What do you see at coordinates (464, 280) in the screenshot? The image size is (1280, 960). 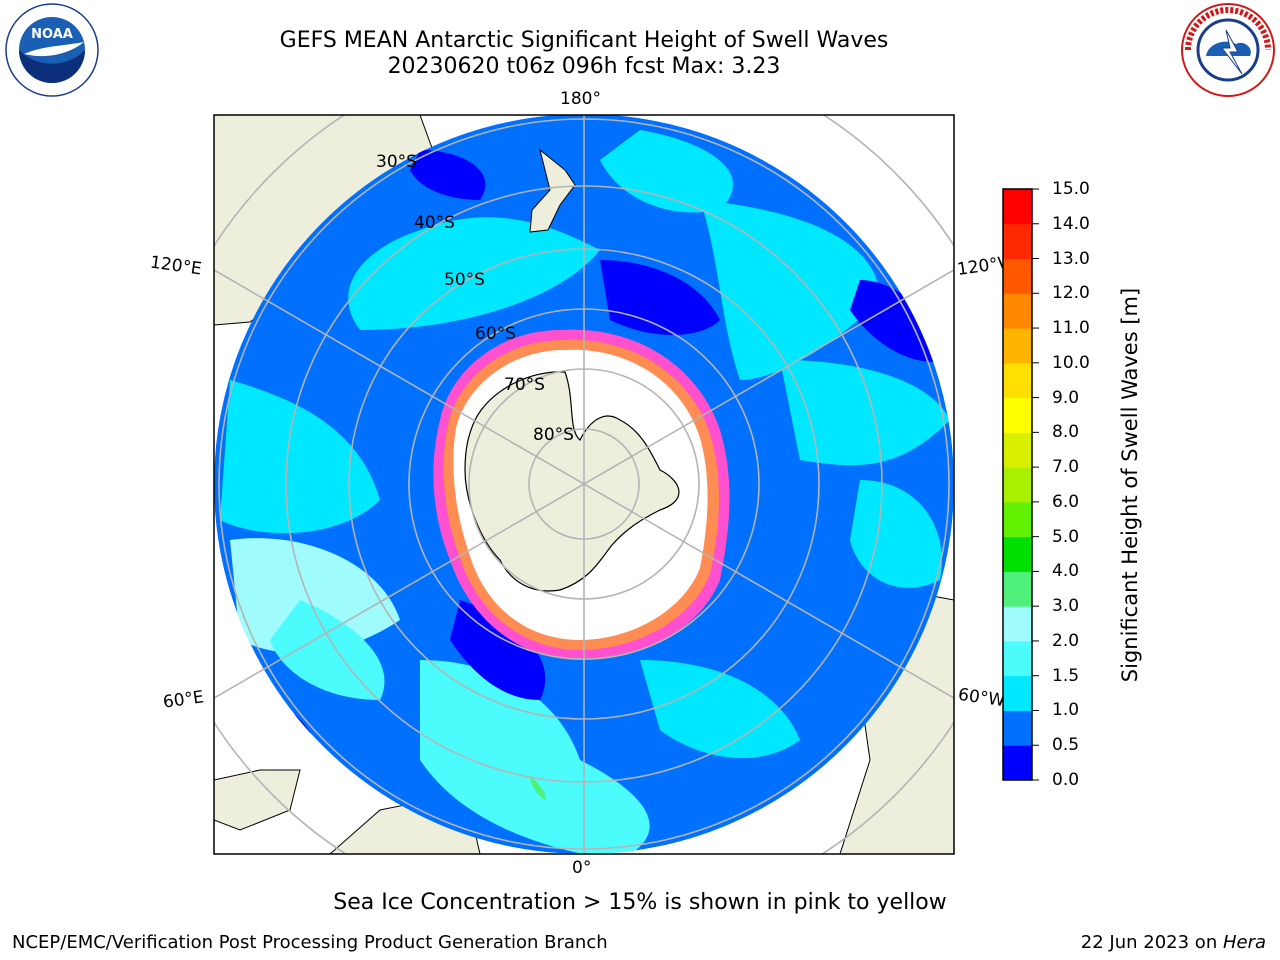 I see `lat-label-50s: 50°S` at bounding box center [464, 280].